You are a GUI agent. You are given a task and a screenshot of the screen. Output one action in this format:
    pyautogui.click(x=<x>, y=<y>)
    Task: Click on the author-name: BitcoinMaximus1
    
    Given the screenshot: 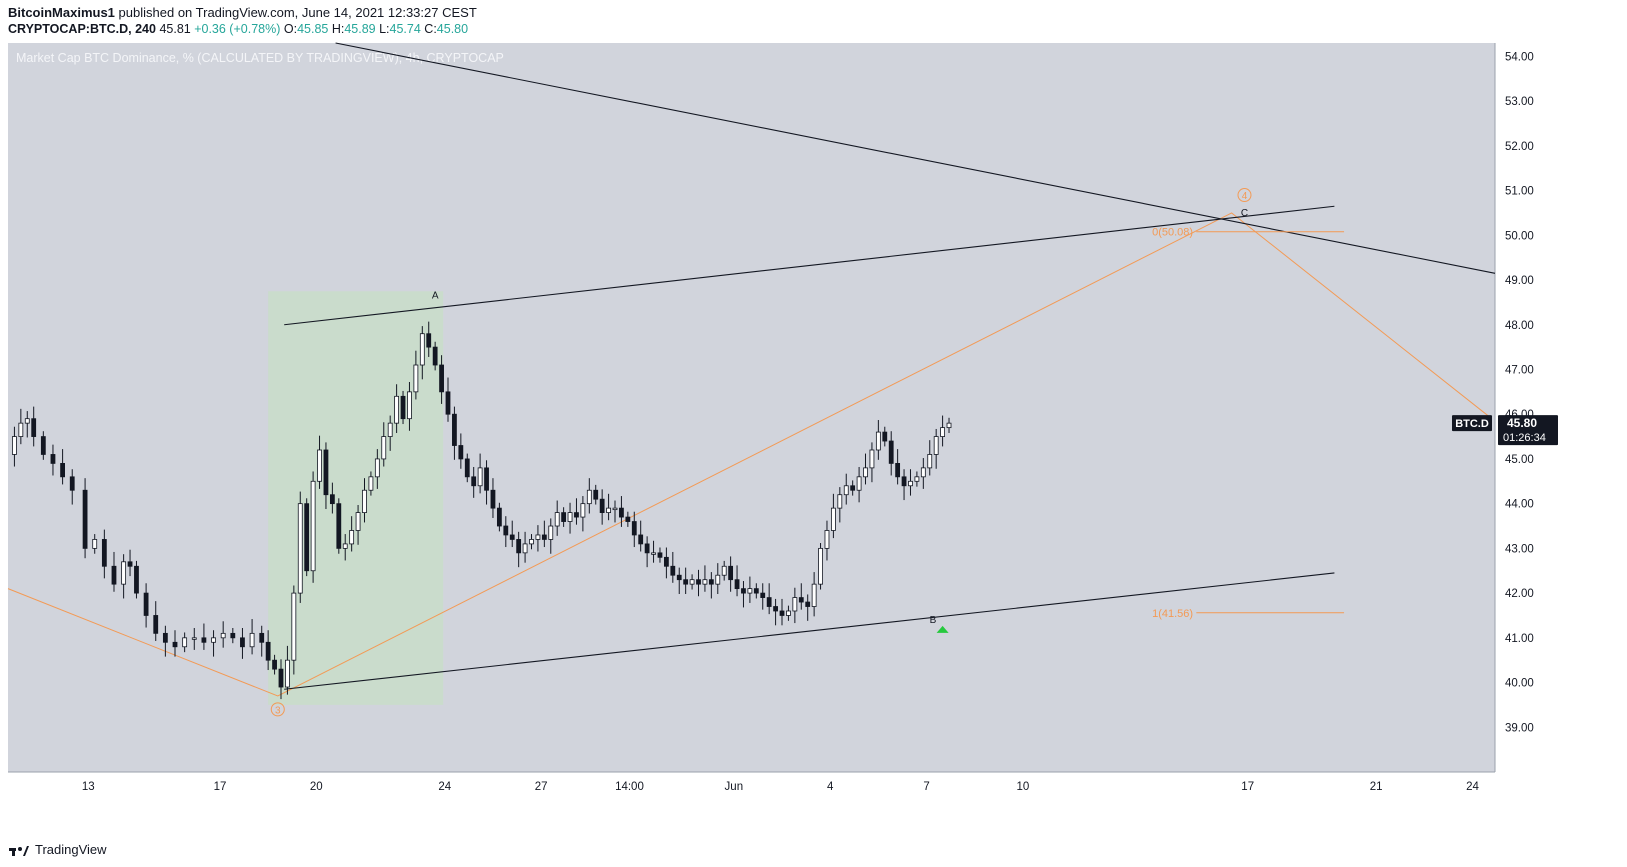 What is the action you would take?
    pyautogui.click(x=61, y=12)
    